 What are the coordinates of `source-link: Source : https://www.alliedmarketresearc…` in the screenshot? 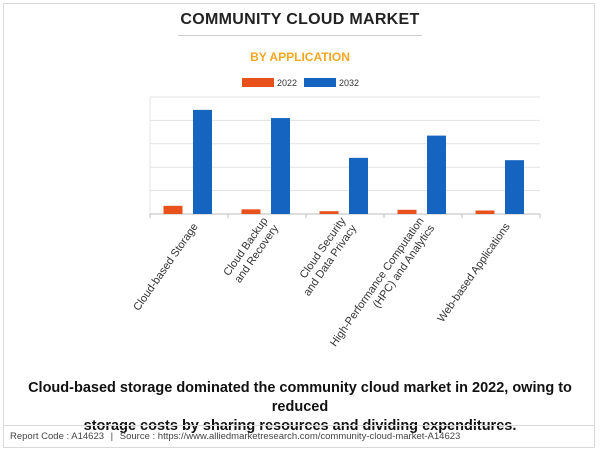 It's located at (290, 436).